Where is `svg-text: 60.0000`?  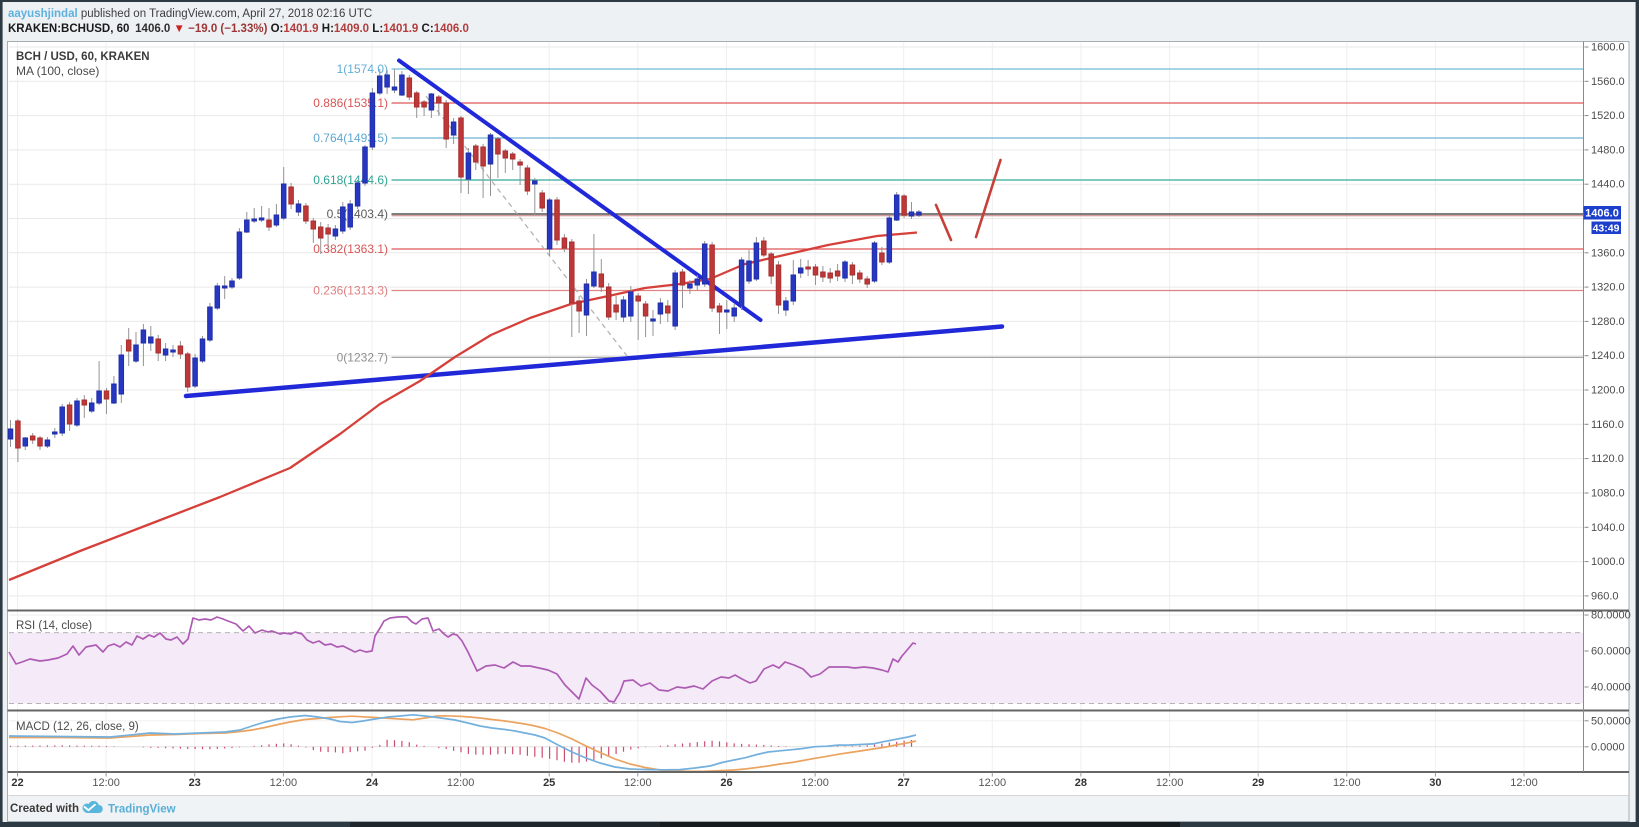 svg-text: 60.0000 is located at coordinates (1611, 652).